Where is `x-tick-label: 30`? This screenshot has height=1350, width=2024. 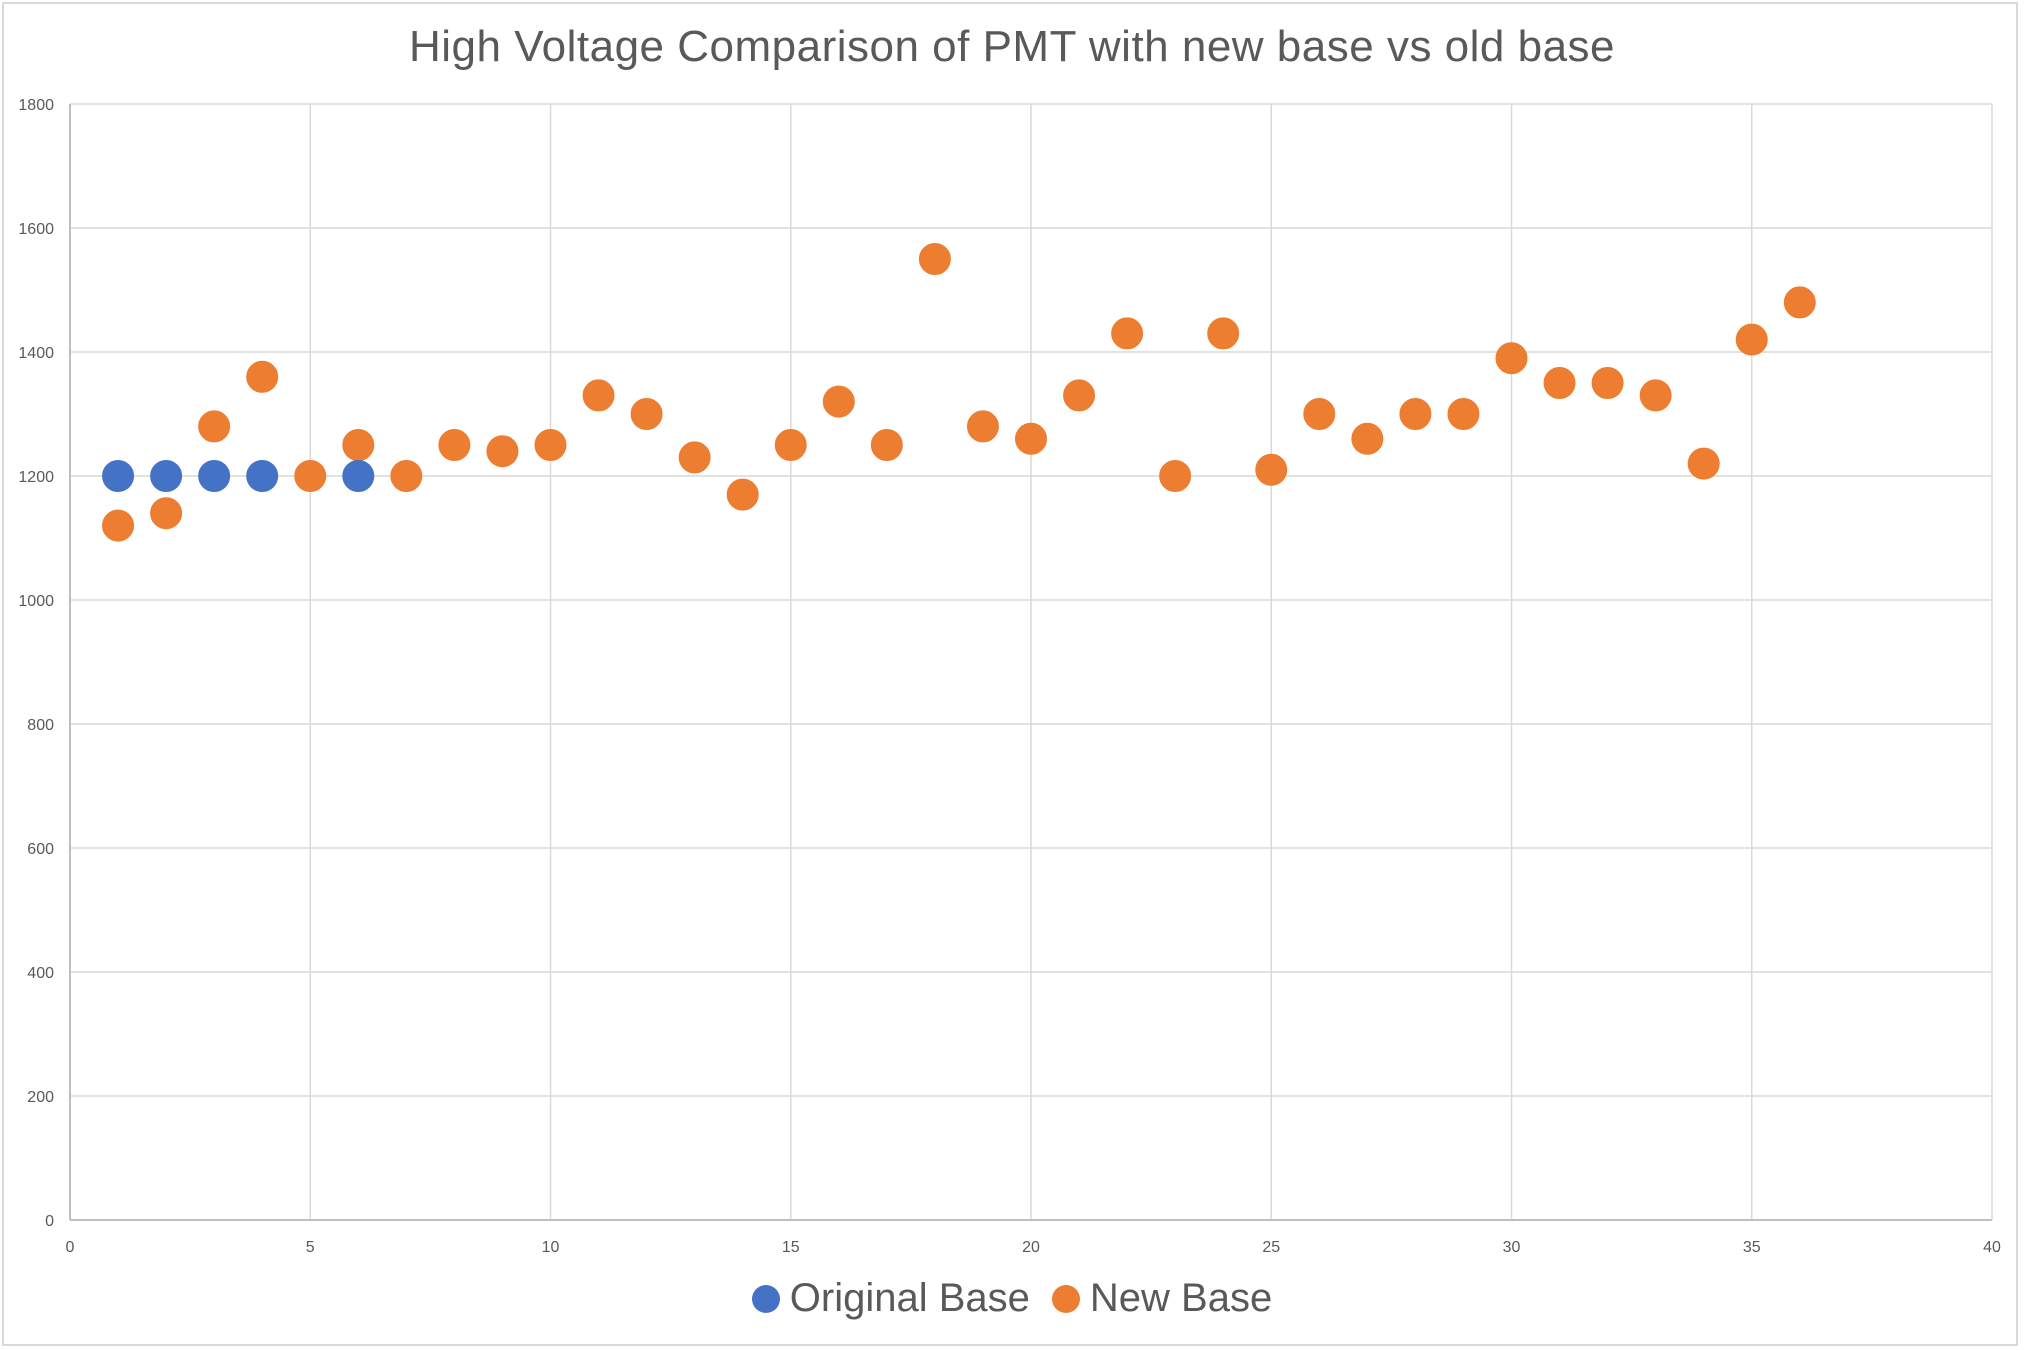 x-tick-label: 30 is located at coordinates (1512, 1247).